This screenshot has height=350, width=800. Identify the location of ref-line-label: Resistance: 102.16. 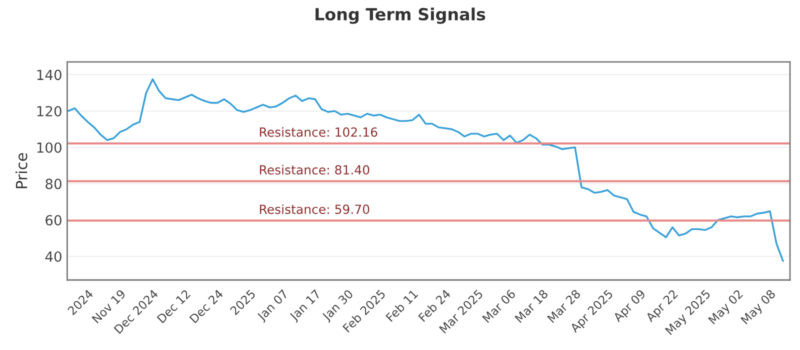
(319, 132).